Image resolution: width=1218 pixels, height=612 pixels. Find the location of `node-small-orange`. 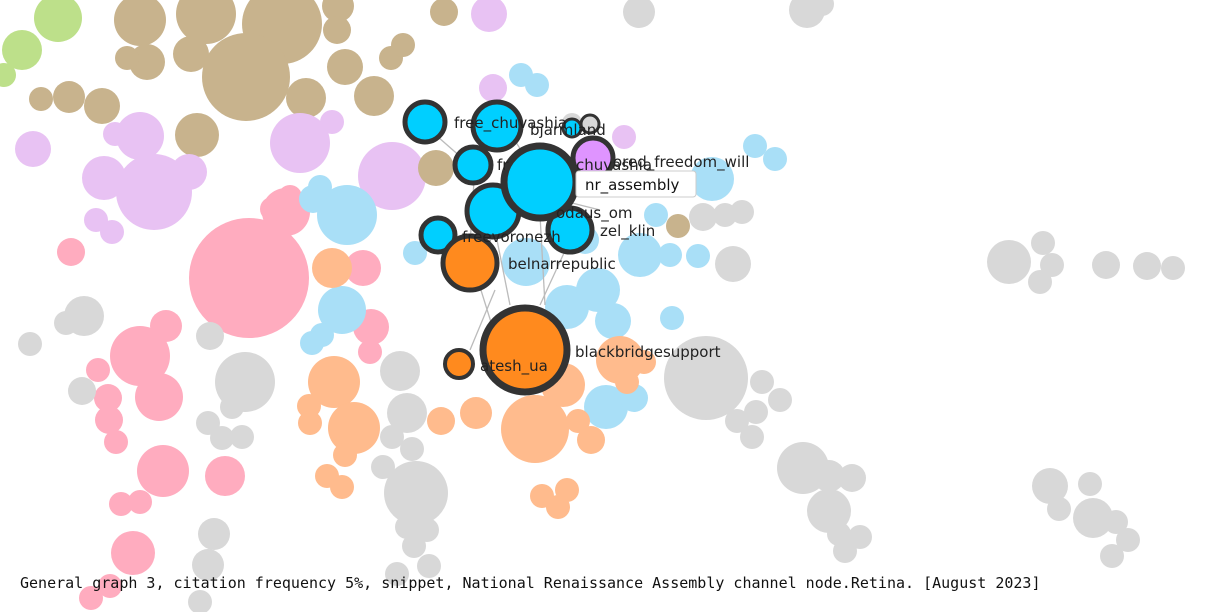

node-small-orange is located at coordinates (459, 364).